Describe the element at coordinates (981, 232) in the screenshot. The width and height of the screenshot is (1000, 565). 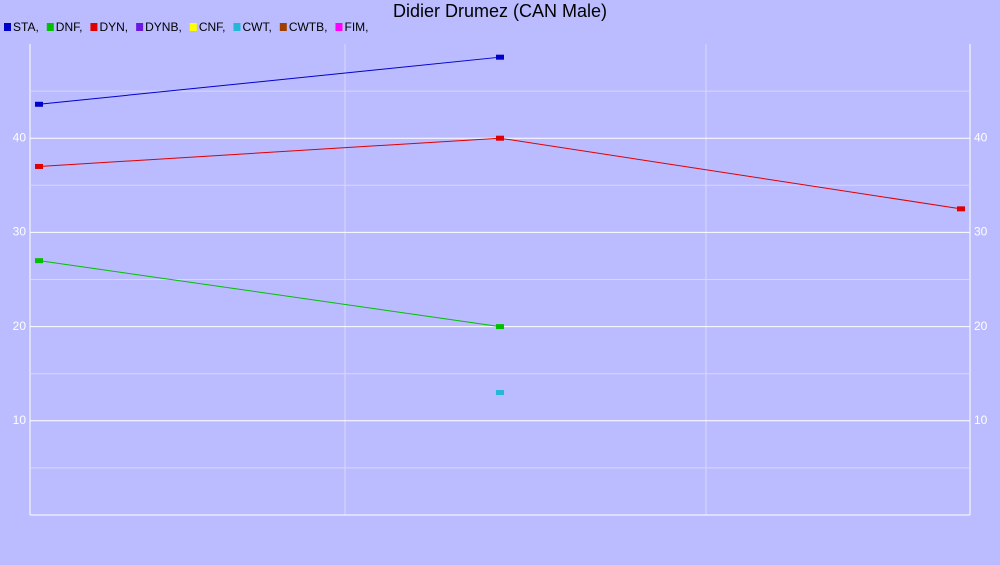
I see `y-tick-label-right: 30` at that location.